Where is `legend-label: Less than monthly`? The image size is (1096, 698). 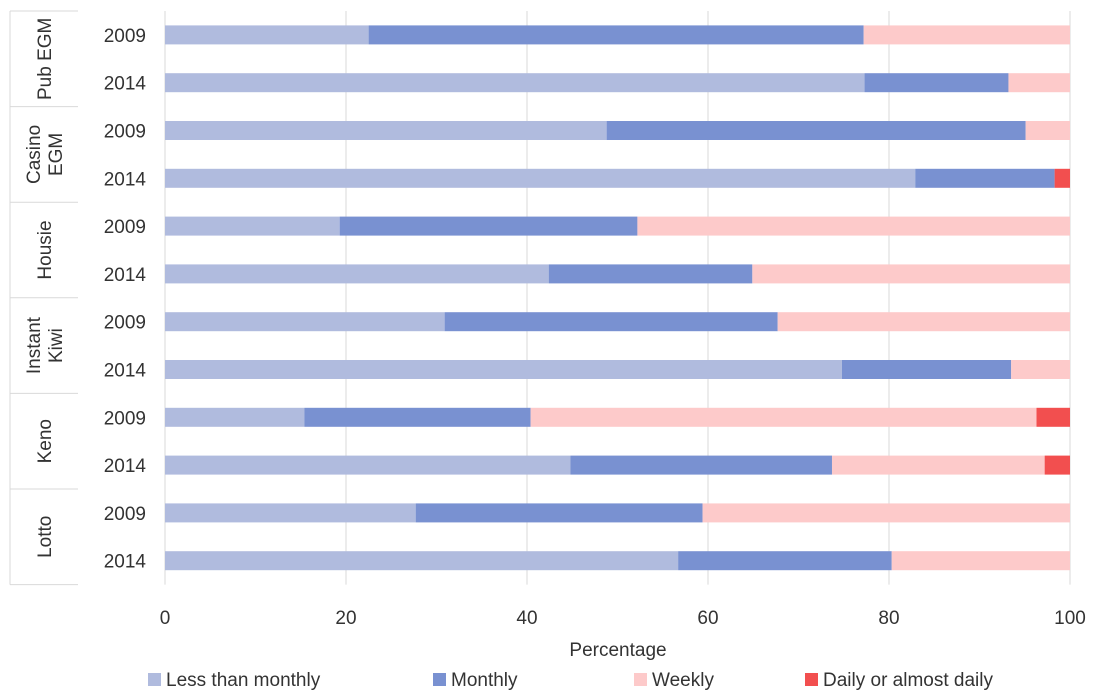 legend-label: Less than monthly is located at coordinates (243, 680).